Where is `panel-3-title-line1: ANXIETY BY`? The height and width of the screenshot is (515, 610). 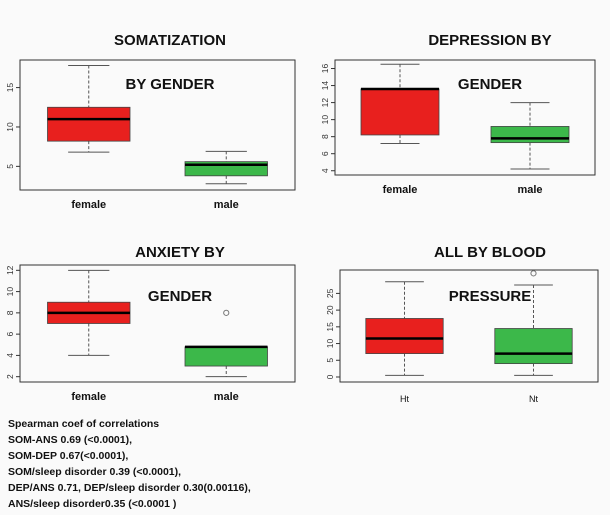 panel-3-title-line1: ANXIETY BY is located at coordinates (180, 252).